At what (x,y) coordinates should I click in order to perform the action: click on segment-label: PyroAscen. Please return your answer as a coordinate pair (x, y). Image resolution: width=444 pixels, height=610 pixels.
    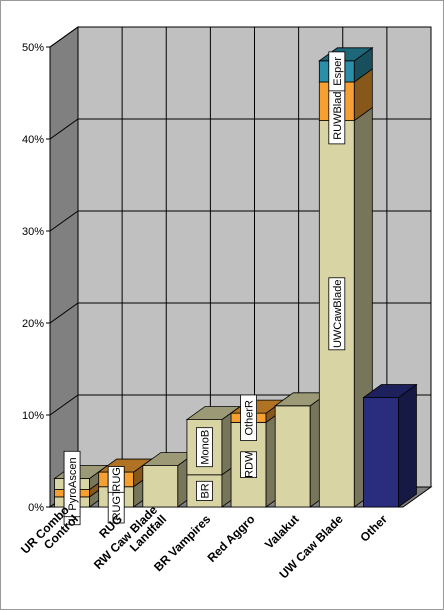
    Looking at the image, I should click on (72, 484).